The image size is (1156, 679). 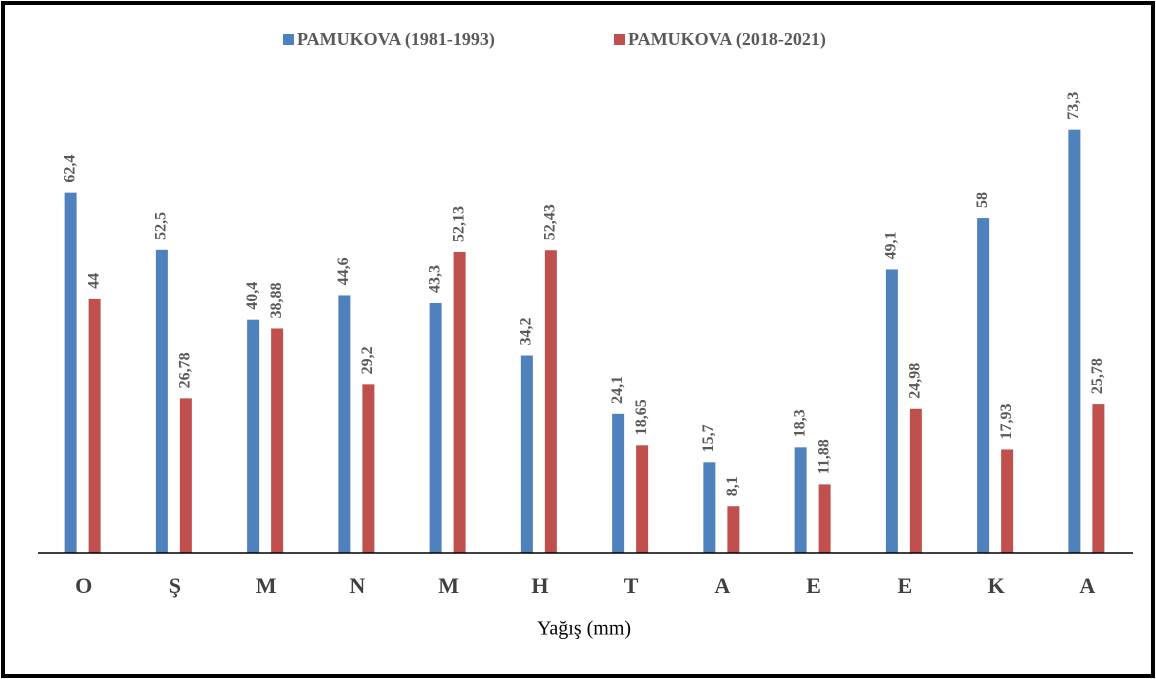 What do you see at coordinates (526, 331) in the screenshot?
I see `data-label: 34,2` at bounding box center [526, 331].